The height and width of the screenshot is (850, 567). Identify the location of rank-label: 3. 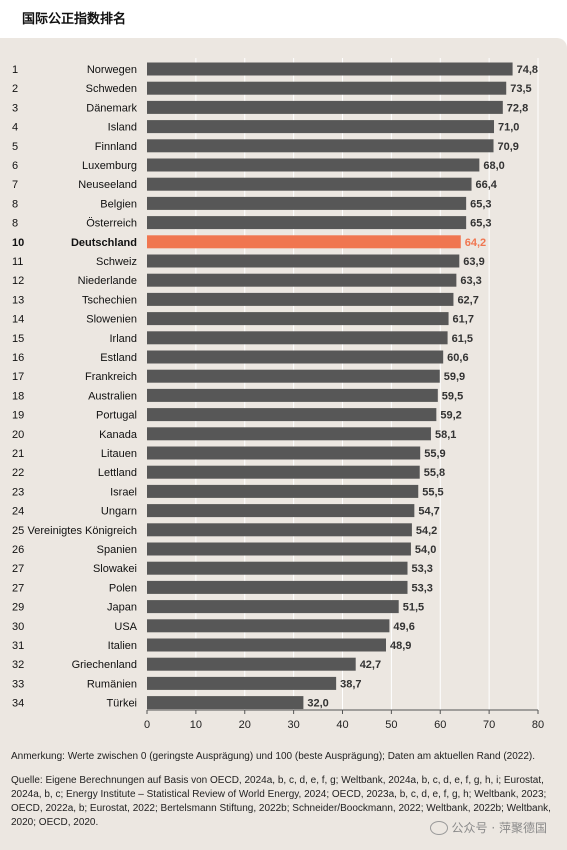
(15, 108).